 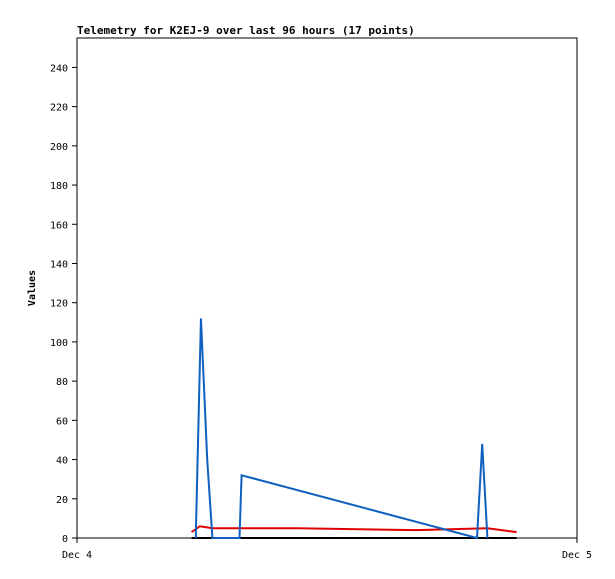 What do you see at coordinates (59, 225) in the screenshot?
I see `y-tick-label: 160` at bounding box center [59, 225].